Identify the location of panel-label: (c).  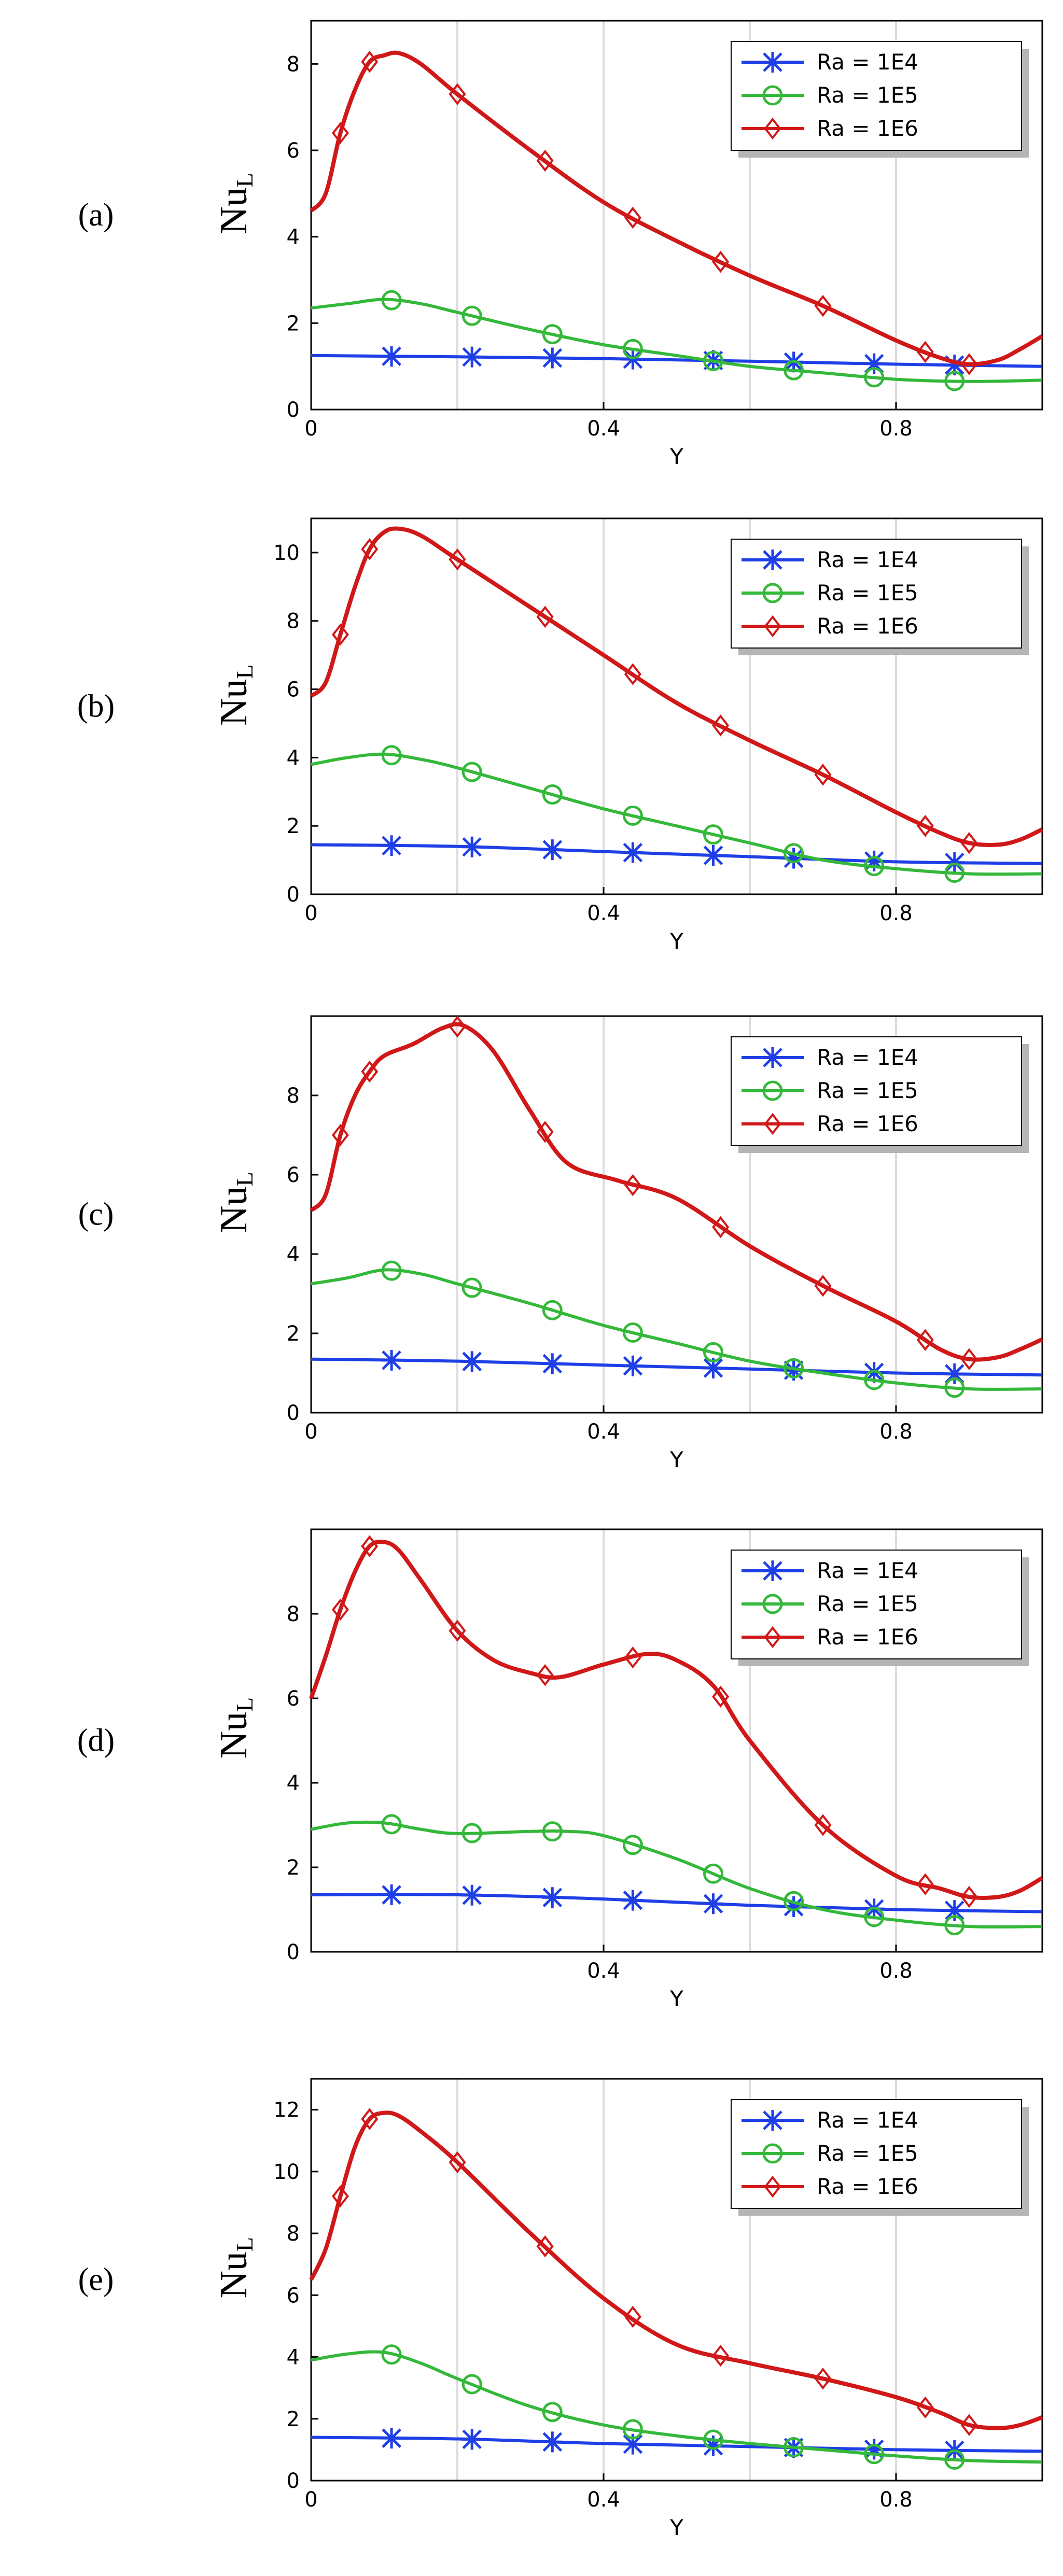
(96, 1214).